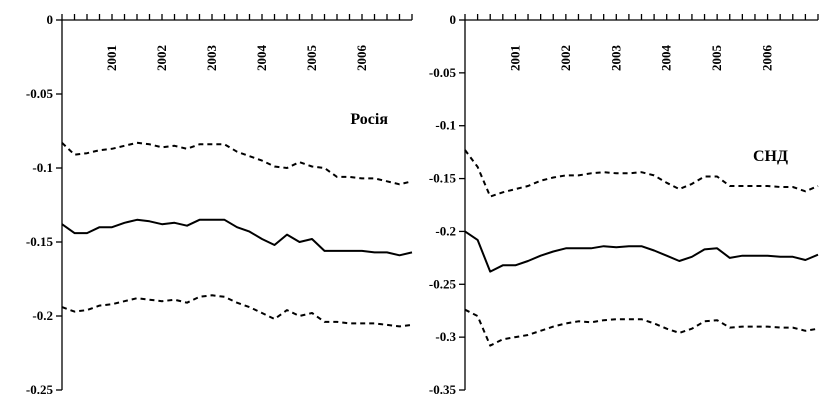 This screenshot has width=825, height=396. I want to click on y-tick-label: -0.3, so click(445, 336).